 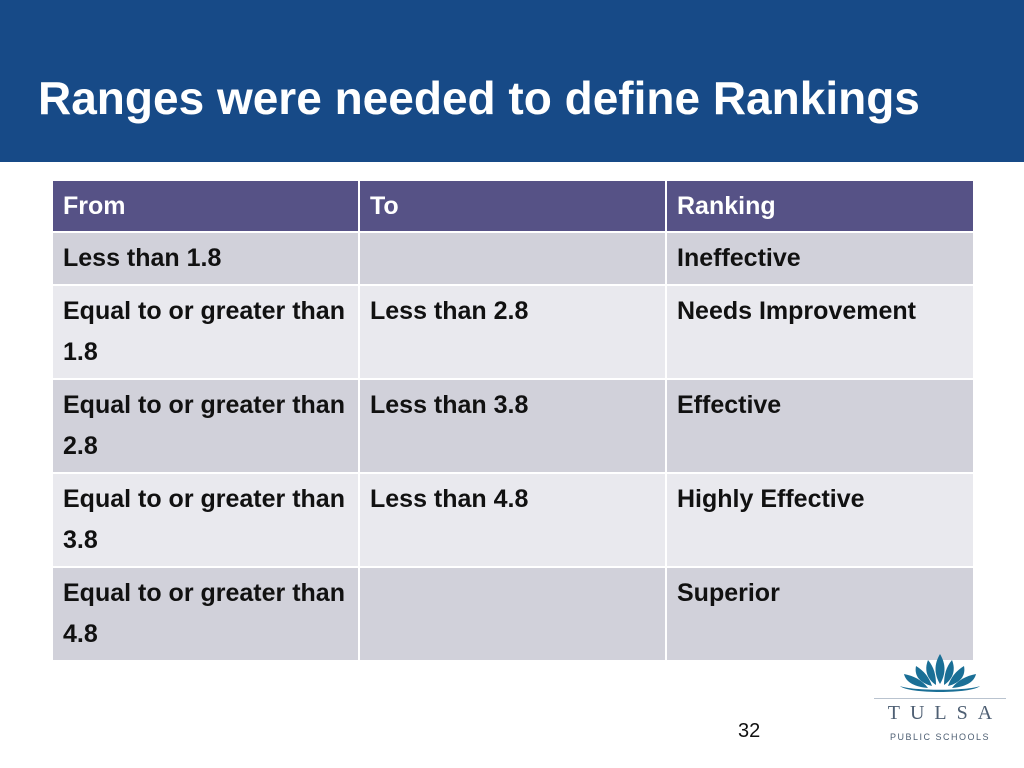 What do you see at coordinates (205, 332) in the screenshot?
I see `cell-from: Equal to or greater than 1.8` at bounding box center [205, 332].